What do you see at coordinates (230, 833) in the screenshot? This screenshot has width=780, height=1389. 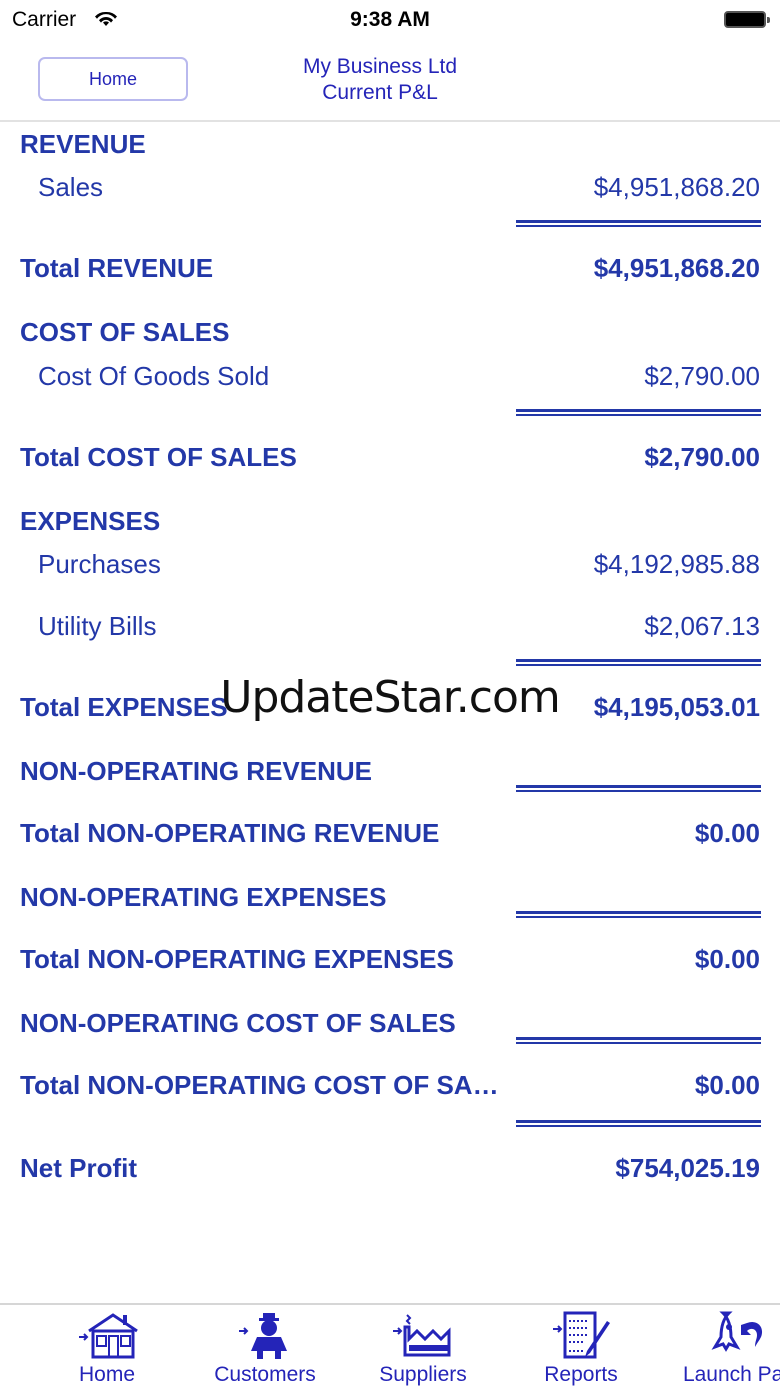 I see `row-label: Total NON-OPERATING REVENUE` at bounding box center [230, 833].